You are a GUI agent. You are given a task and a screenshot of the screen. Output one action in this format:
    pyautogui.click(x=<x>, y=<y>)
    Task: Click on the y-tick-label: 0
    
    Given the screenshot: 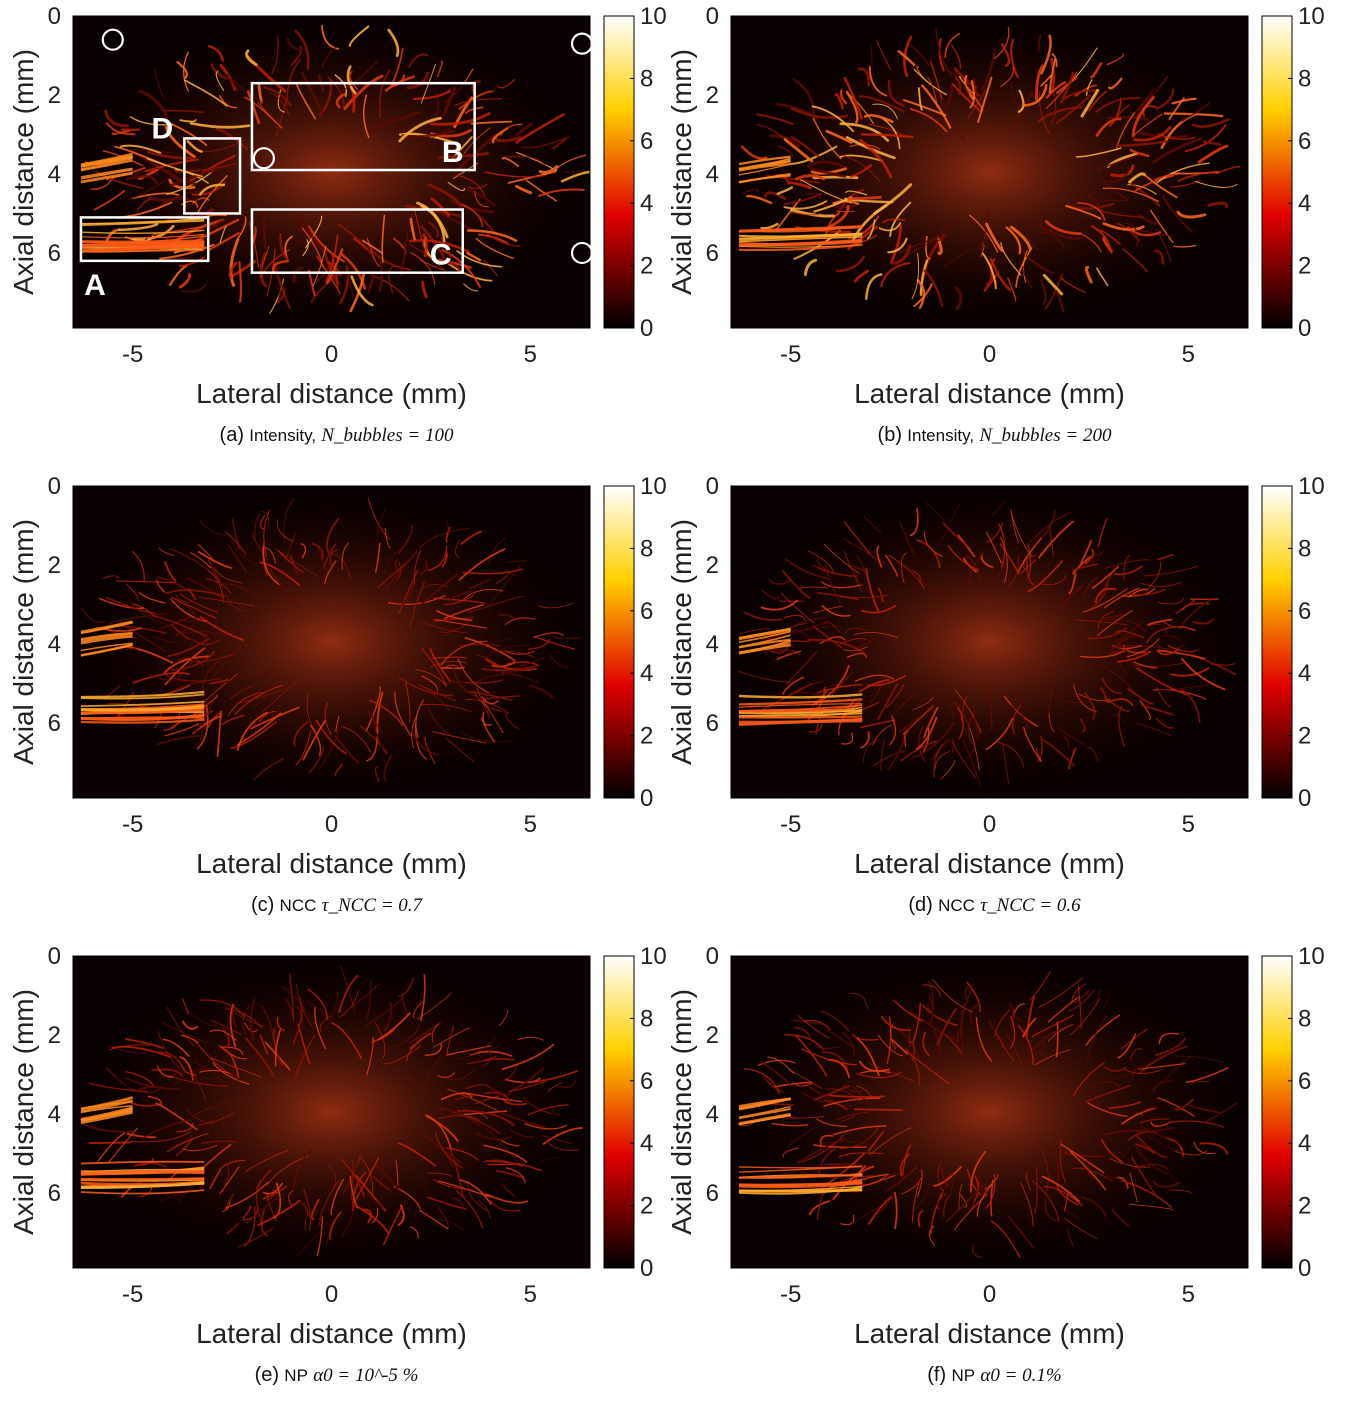 What is the action you would take?
    pyautogui.click(x=54, y=486)
    